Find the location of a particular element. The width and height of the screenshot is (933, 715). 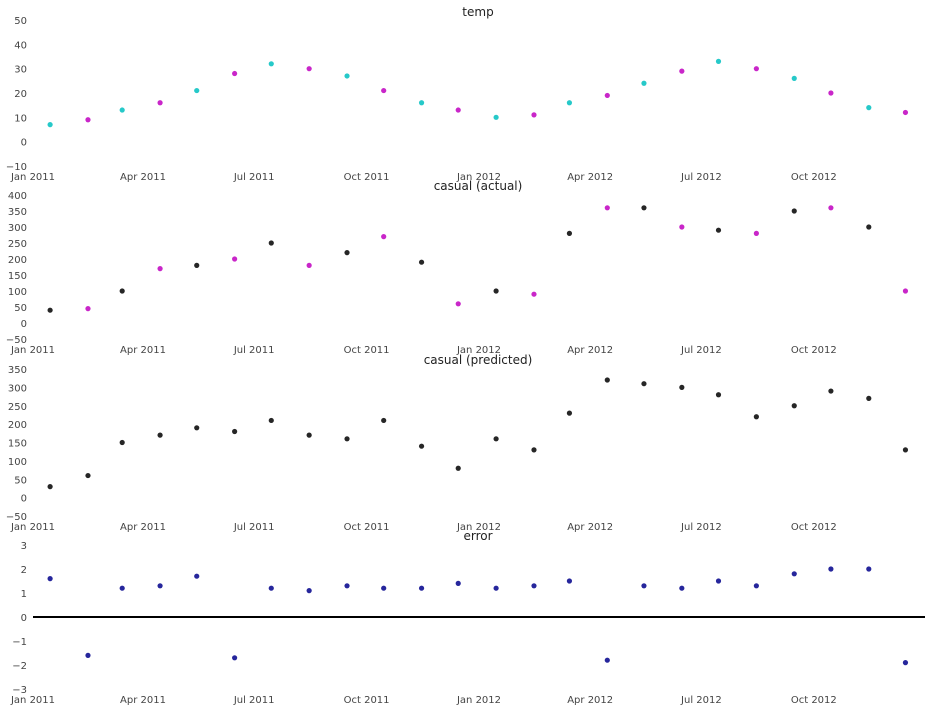

y-tick-label: −10 is located at coordinates (16, 167).